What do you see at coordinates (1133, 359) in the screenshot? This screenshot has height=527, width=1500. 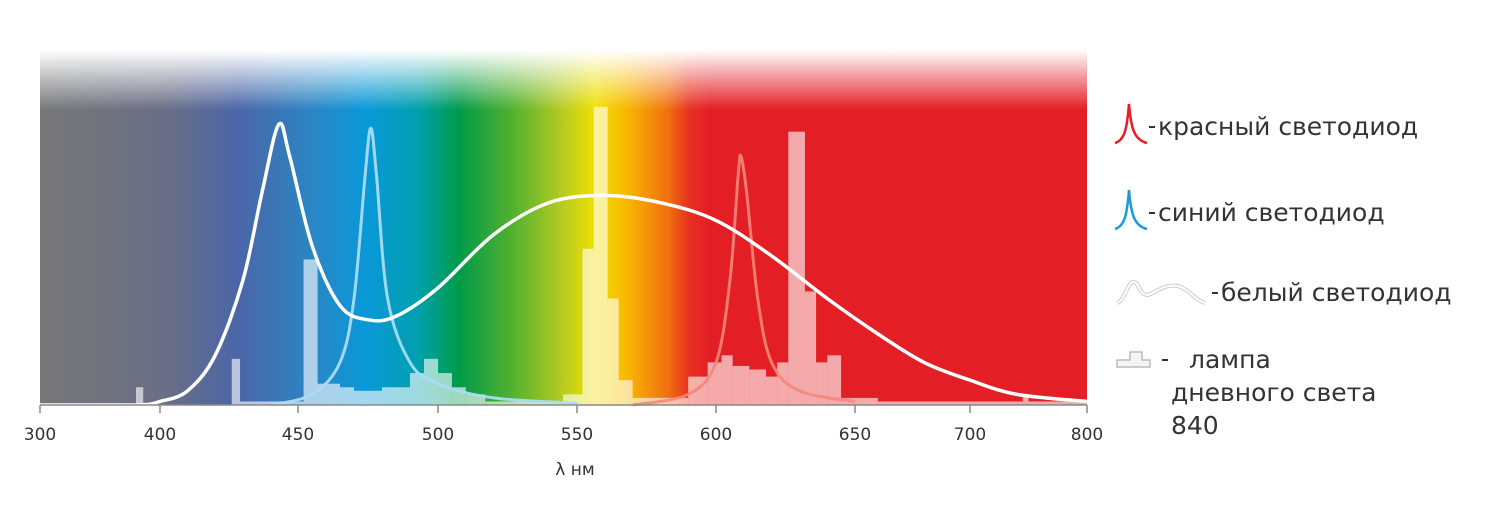 I see `legend-icon-lamp` at bounding box center [1133, 359].